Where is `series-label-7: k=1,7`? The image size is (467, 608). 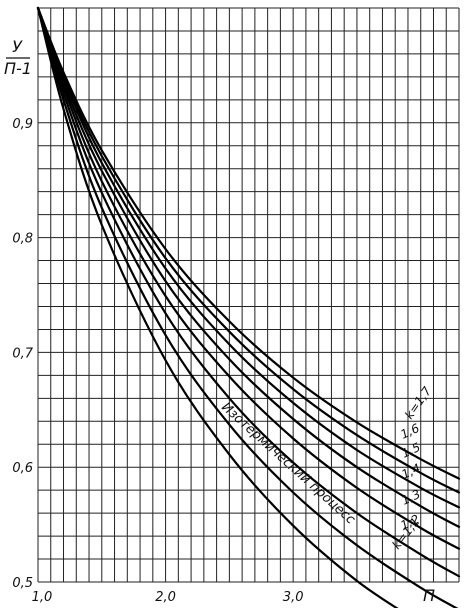
series-label-7: k=1,7 is located at coordinates (418, 403).